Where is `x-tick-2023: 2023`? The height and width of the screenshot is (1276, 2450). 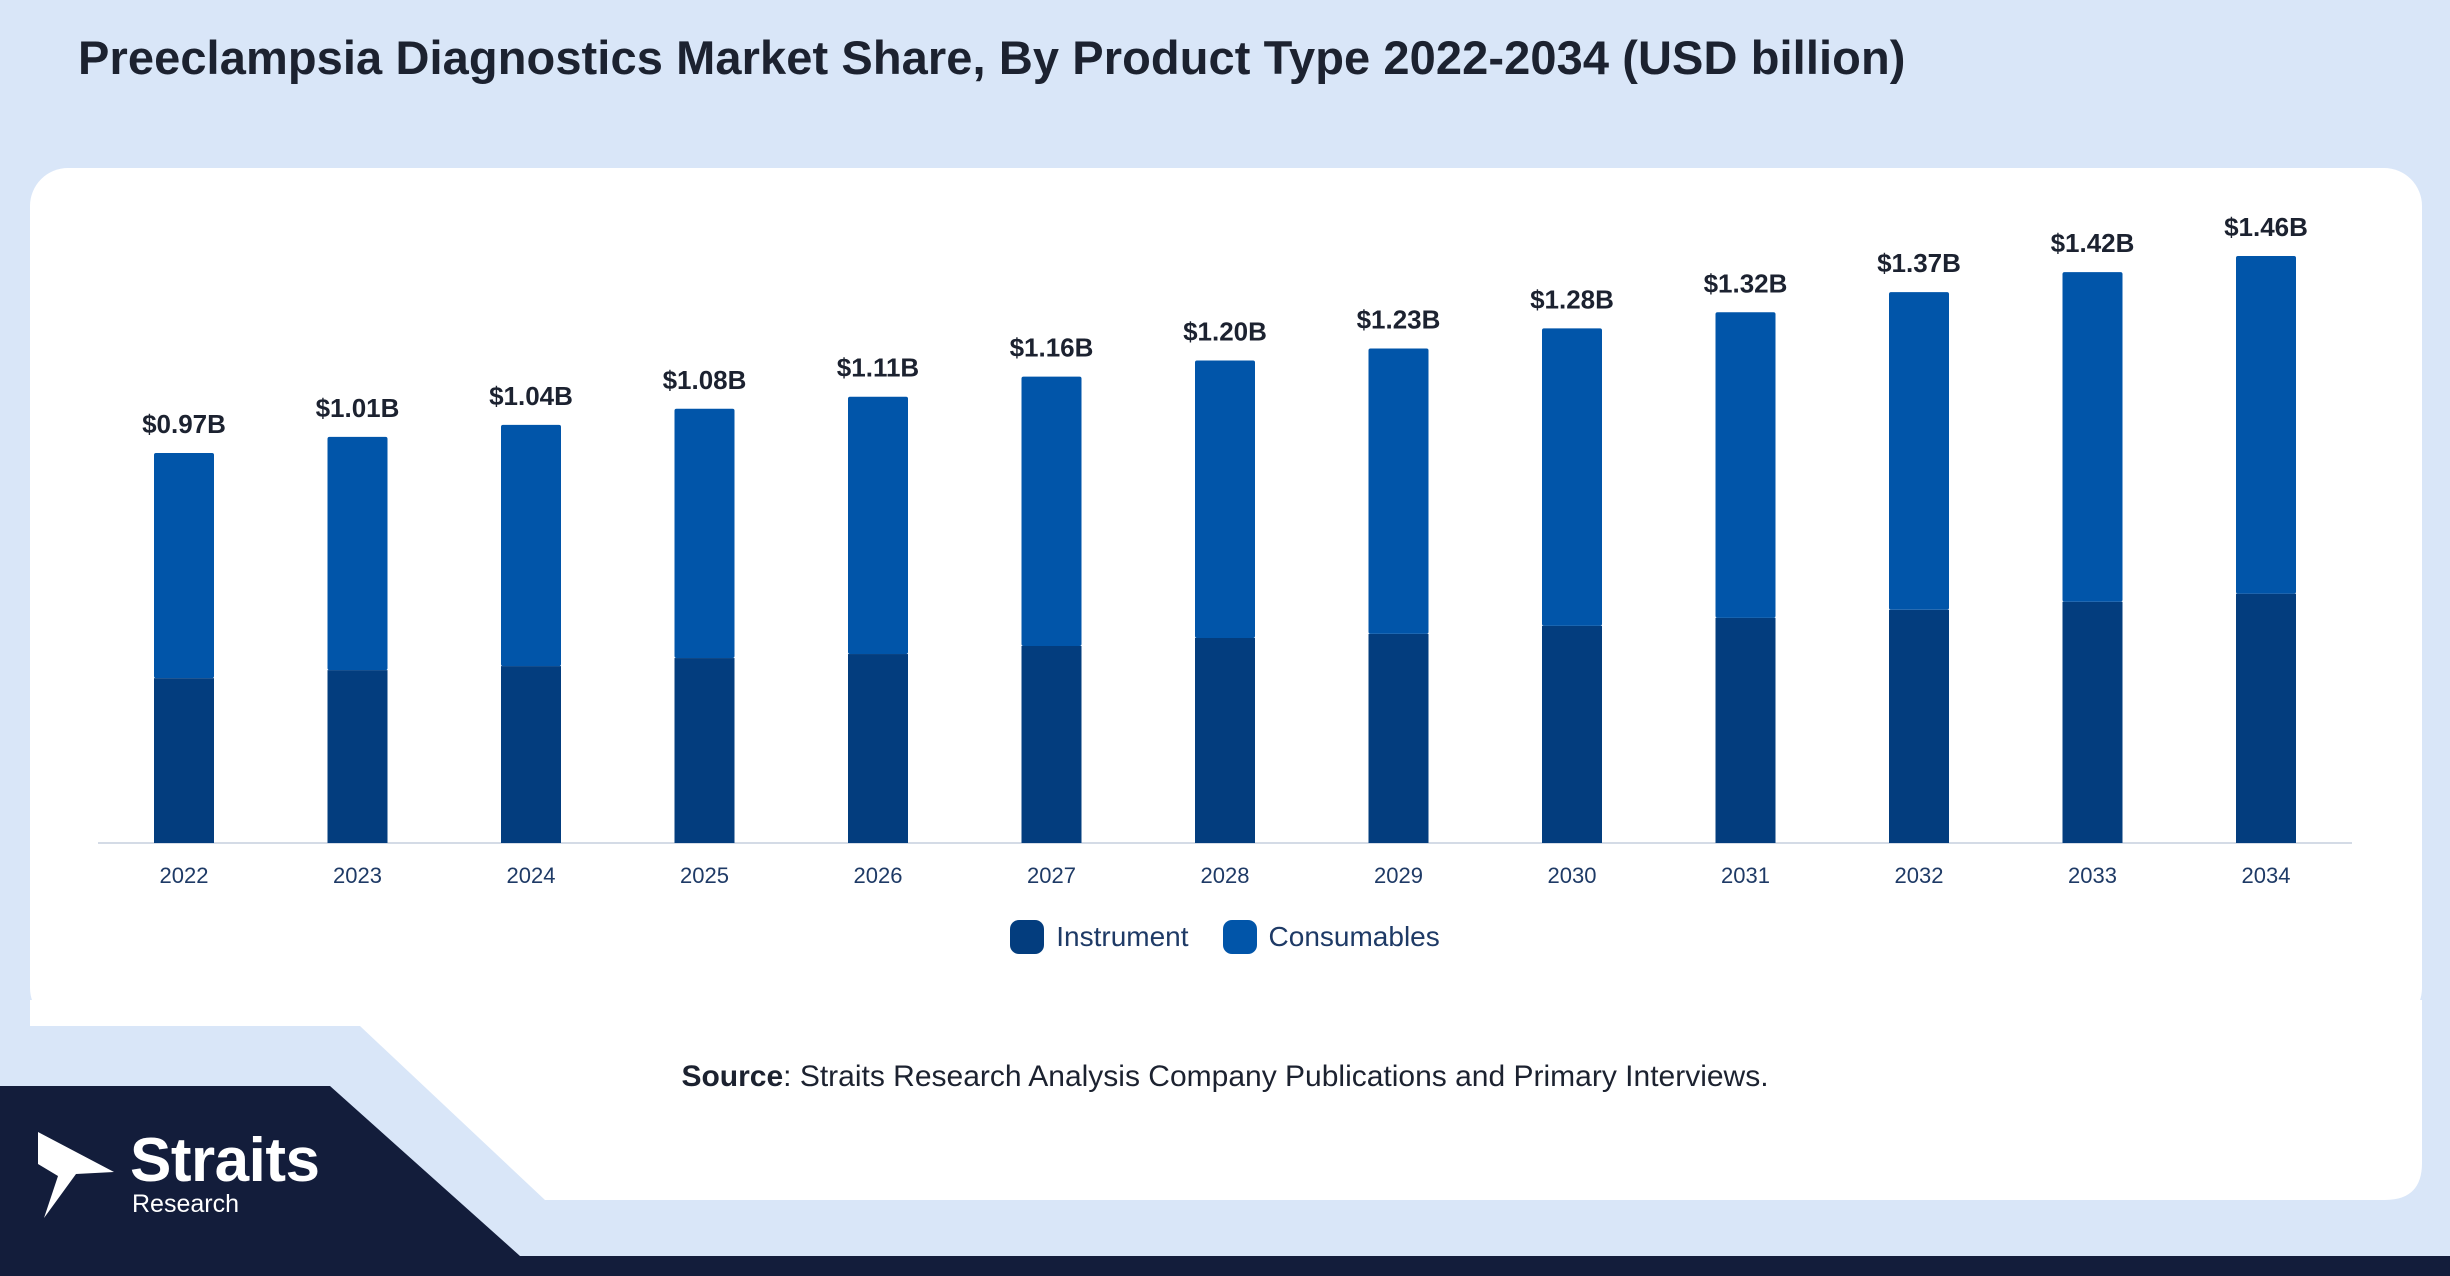 x-tick-2023: 2023 is located at coordinates (357, 875).